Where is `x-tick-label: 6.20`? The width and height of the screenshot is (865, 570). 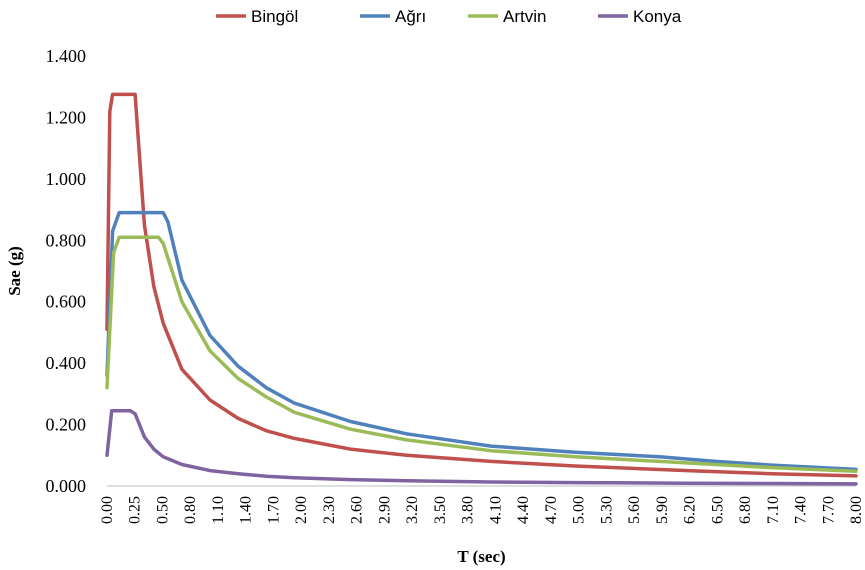 x-tick-label: 6.20 is located at coordinates (690, 510).